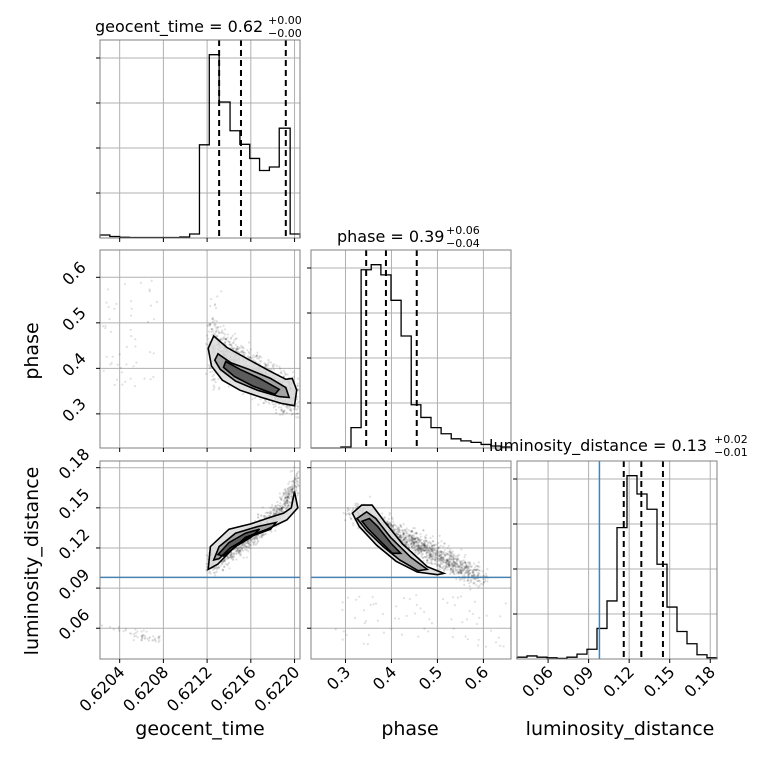 This screenshot has width=760, height=760. What do you see at coordinates (659, 681) in the screenshot?
I see `xtick-label-luminosity_distance-3: 0.15` at bounding box center [659, 681].